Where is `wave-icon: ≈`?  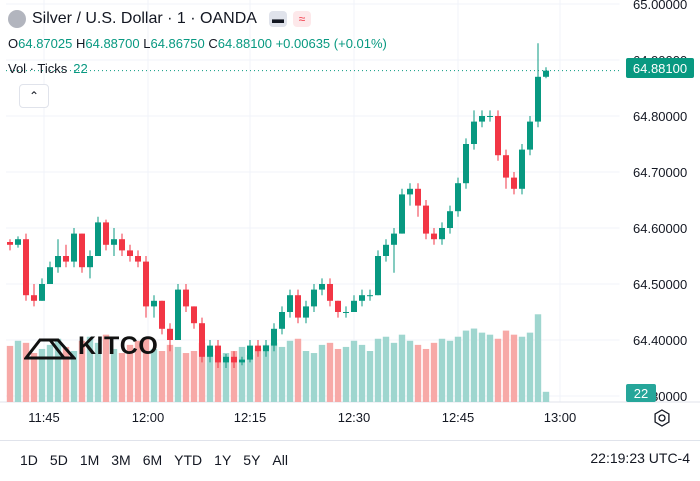
wave-icon: ≈ is located at coordinates (301, 19).